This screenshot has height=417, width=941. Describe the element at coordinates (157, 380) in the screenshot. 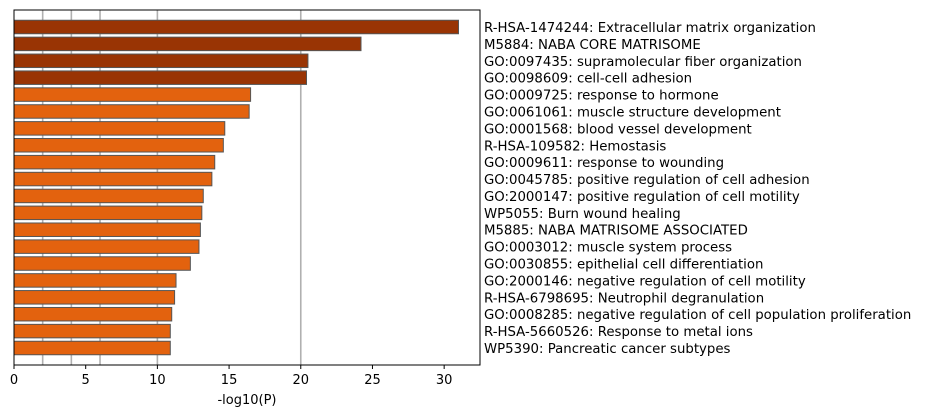

I see `x-tick-label: 10` at that location.